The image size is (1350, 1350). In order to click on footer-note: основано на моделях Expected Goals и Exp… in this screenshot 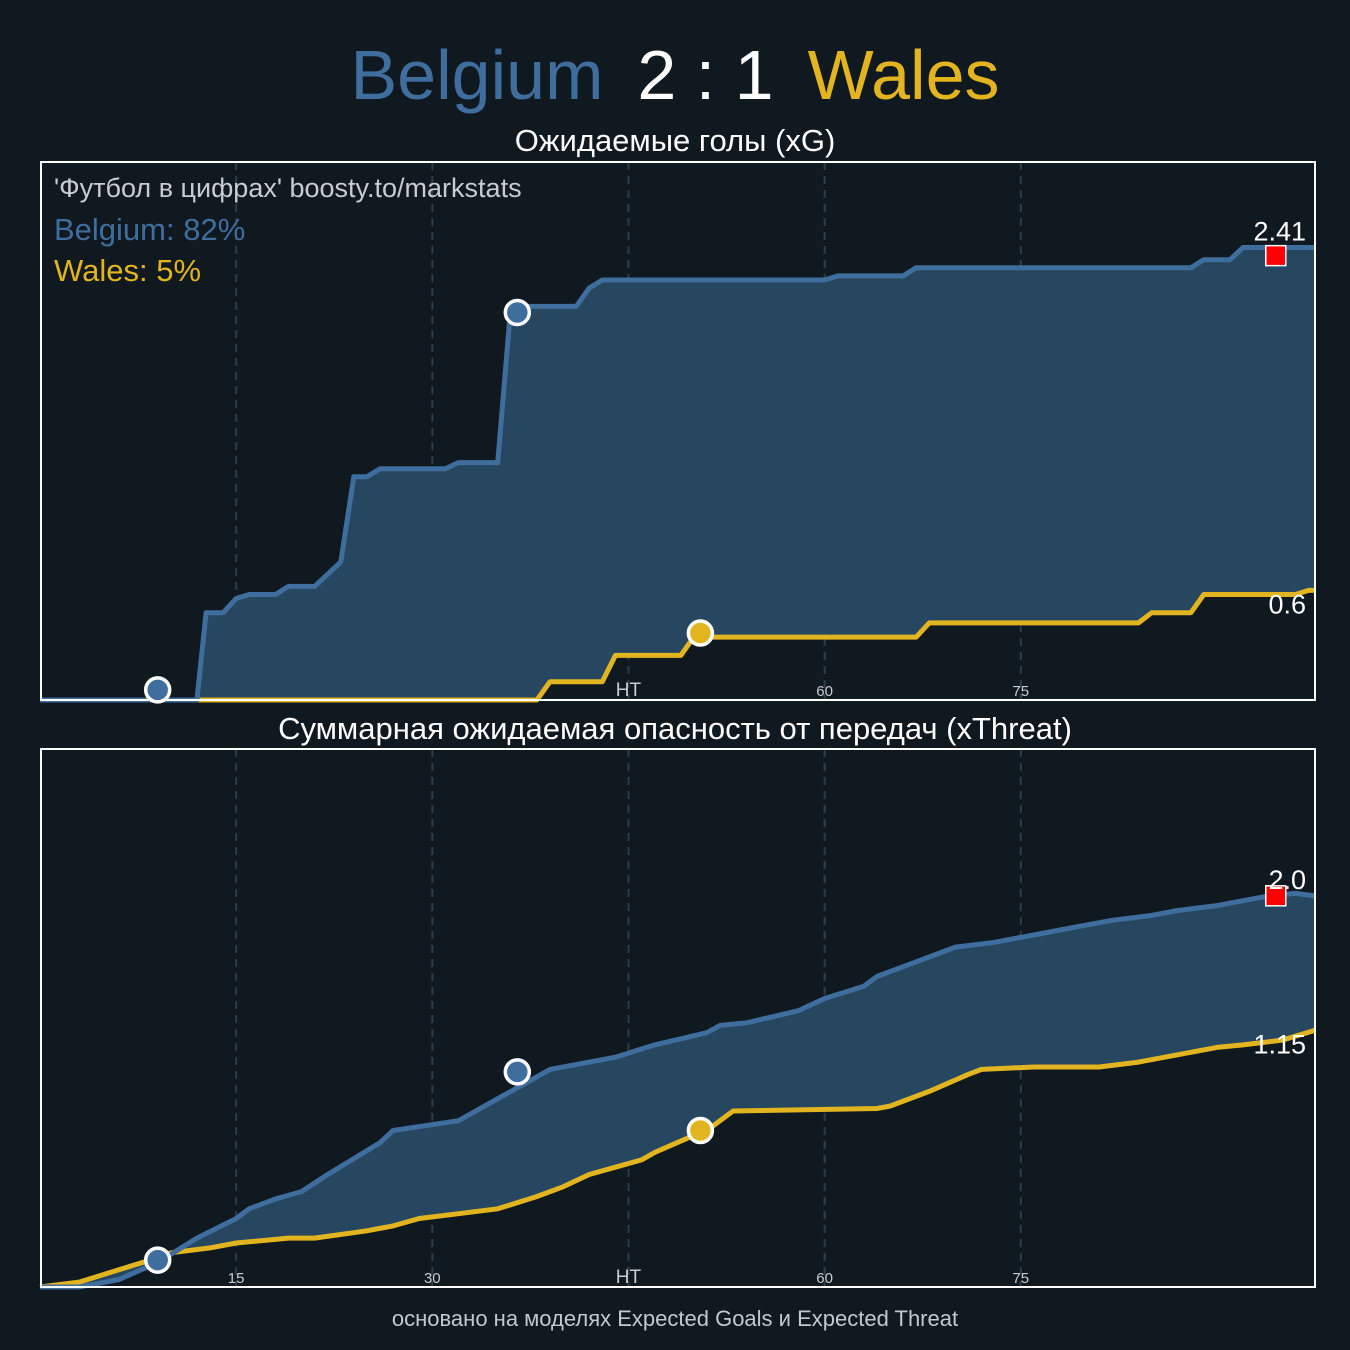, I will do `click(675, 1318)`.